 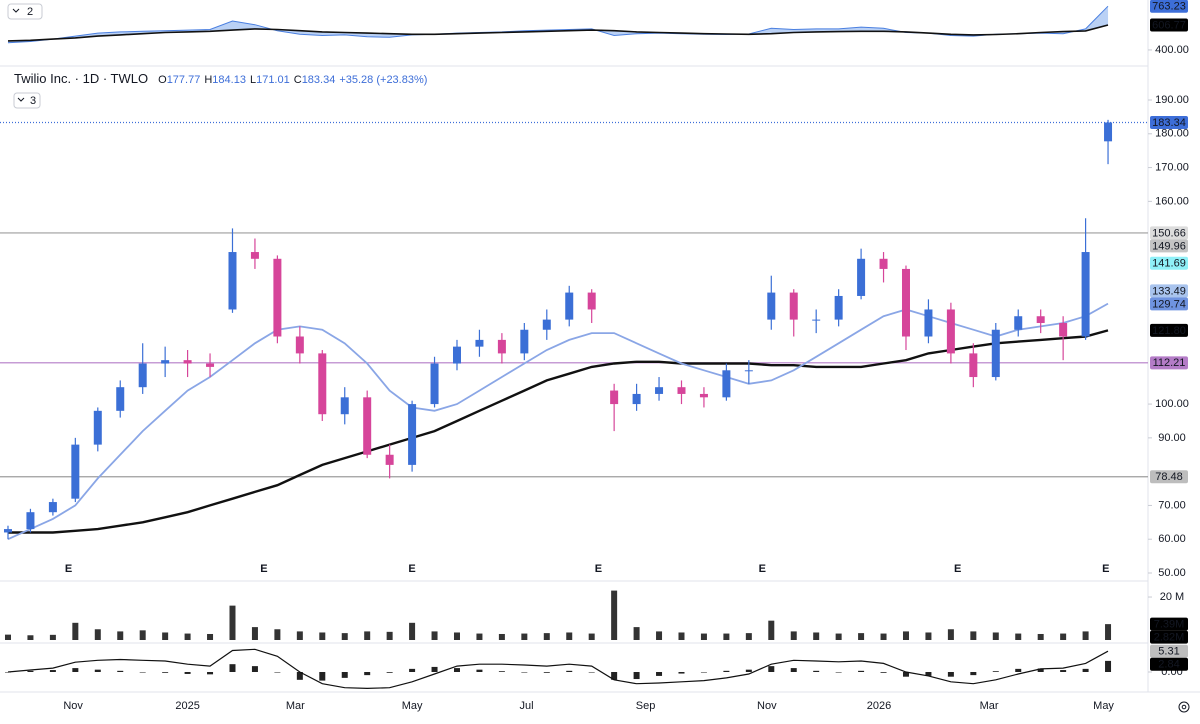 What do you see at coordinates (1172, 50) in the screenshot?
I see `y-tick-label: 400.00` at bounding box center [1172, 50].